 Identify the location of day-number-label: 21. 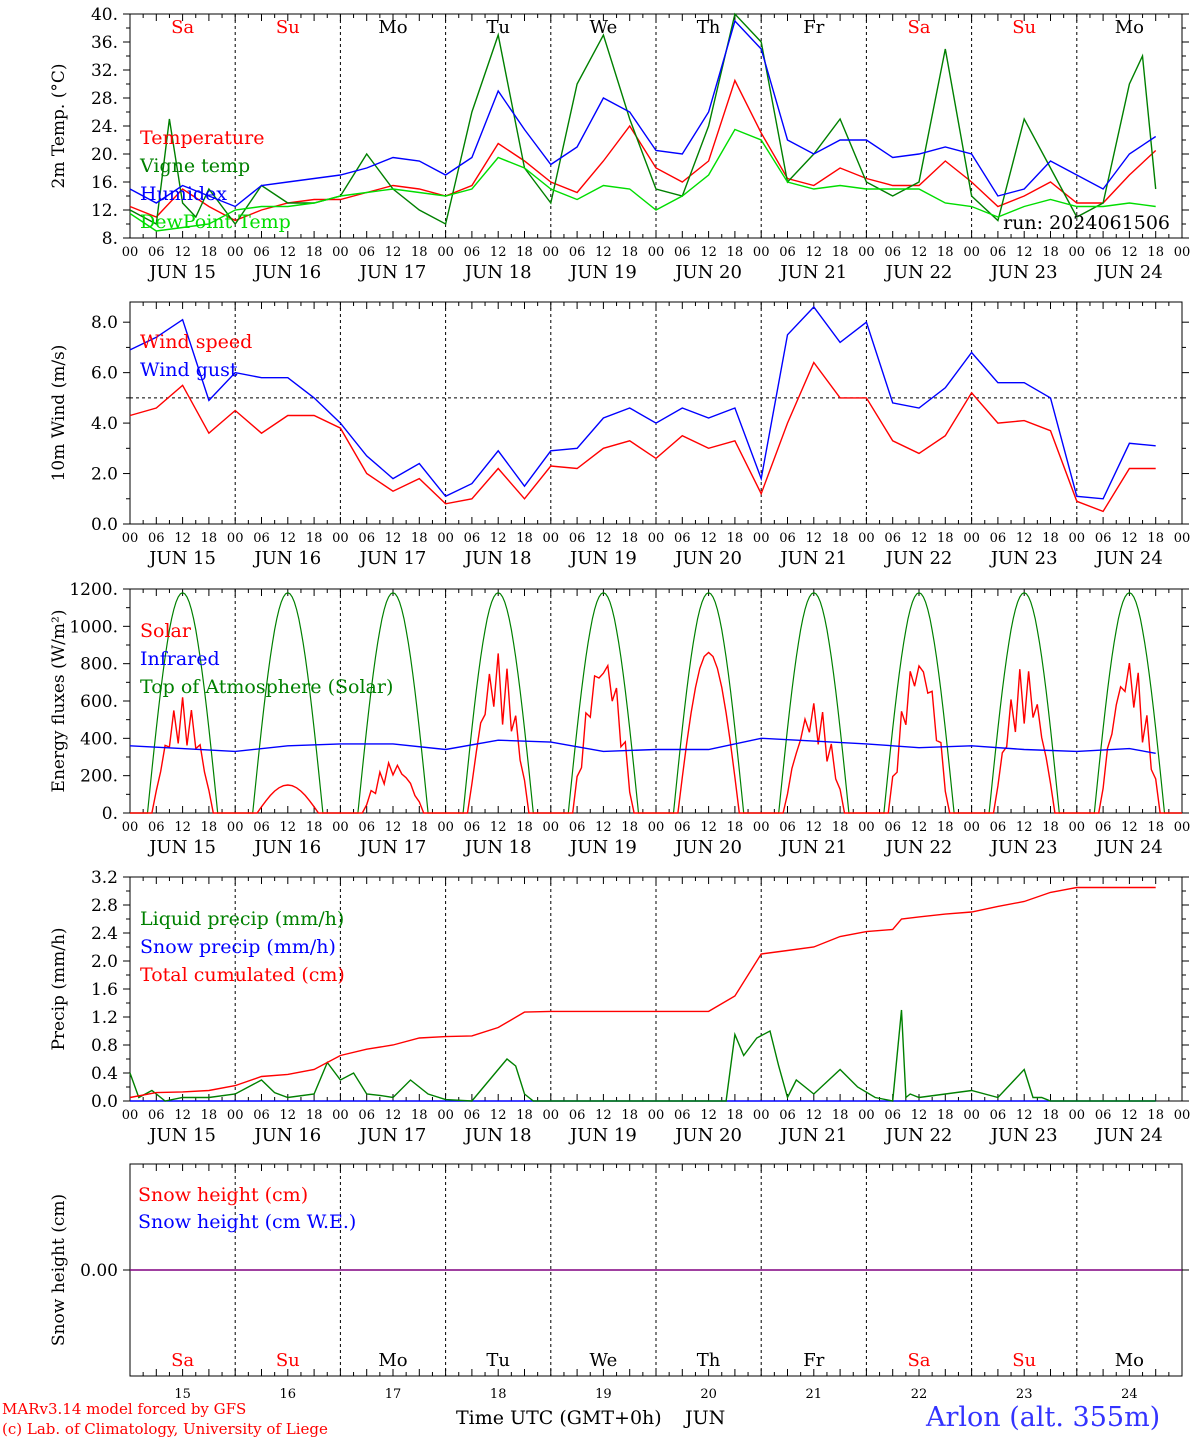
(814, 1394).